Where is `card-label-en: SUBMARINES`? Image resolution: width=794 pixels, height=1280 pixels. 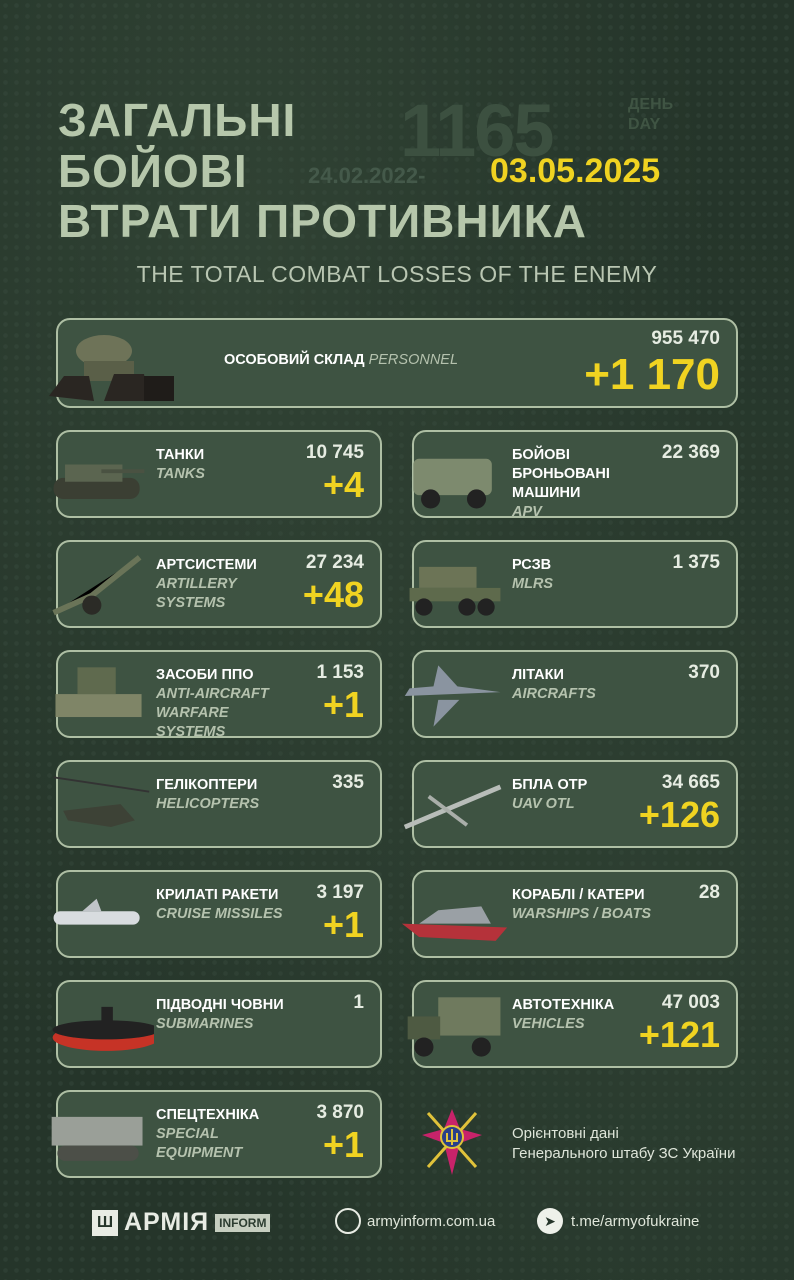 card-label-en: SUBMARINES is located at coordinates (205, 1024).